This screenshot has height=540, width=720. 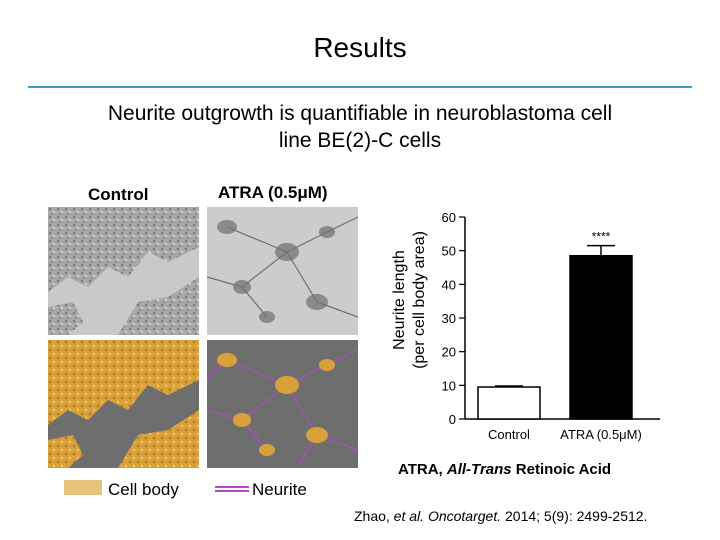 What do you see at coordinates (143, 489) in the screenshot?
I see `cell-body-legend-label: Cell body` at bounding box center [143, 489].